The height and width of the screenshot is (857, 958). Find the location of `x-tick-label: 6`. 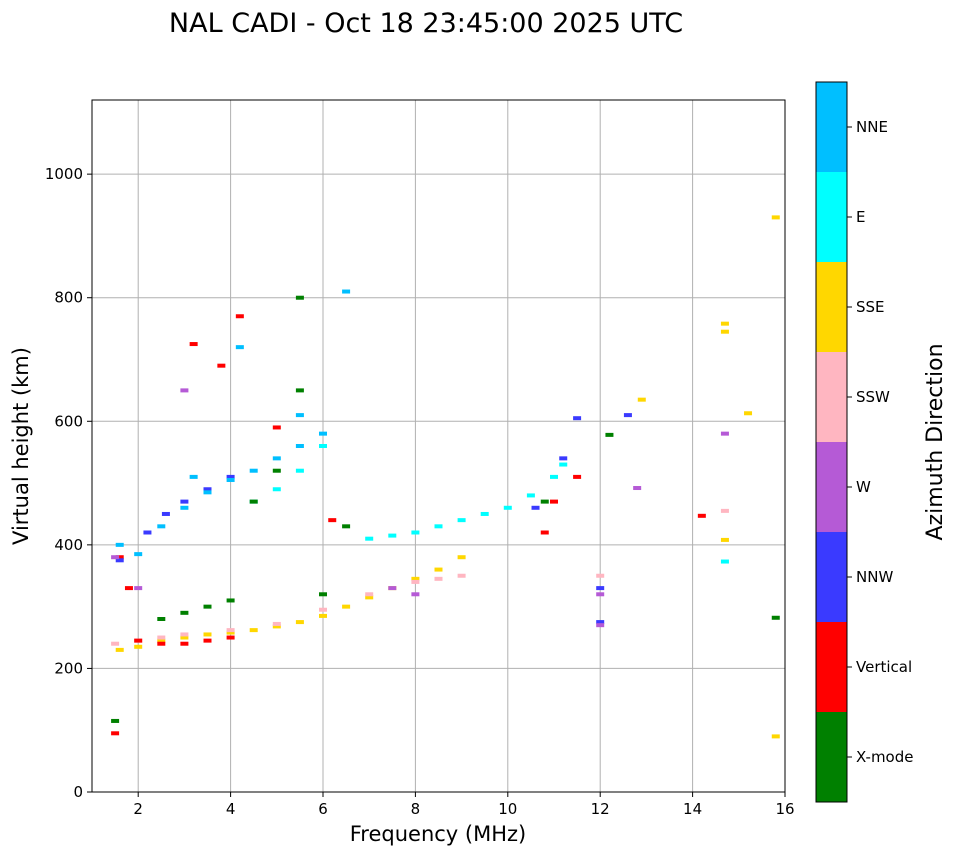

x-tick-label: 6 is located at coordinates (323, 809).